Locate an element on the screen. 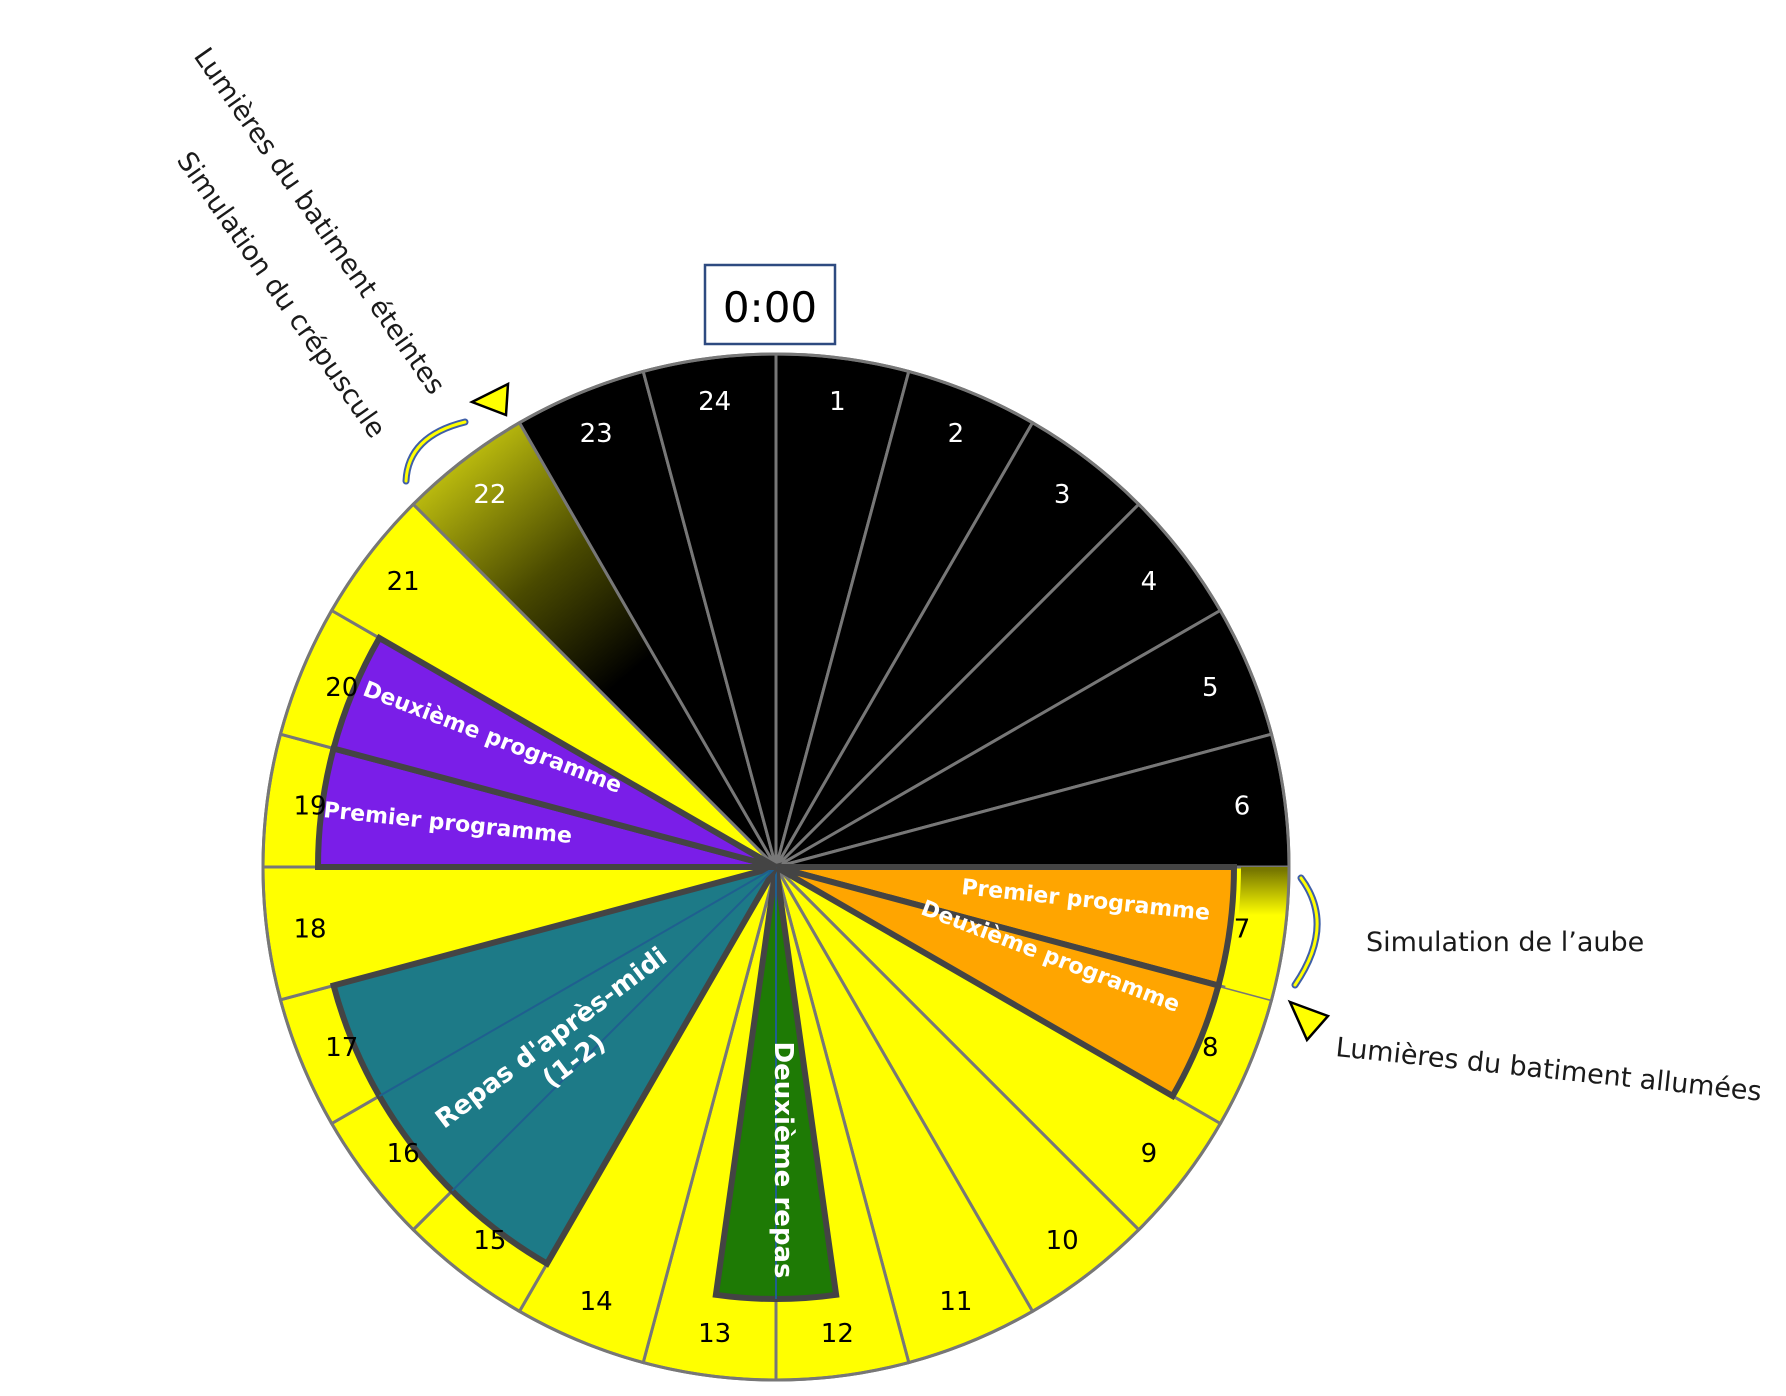 The height and width of the screenshot is (1396, 1786). lights-on-annotation: Lumières du batiment allumées is located at coordinates (1548, 1070).